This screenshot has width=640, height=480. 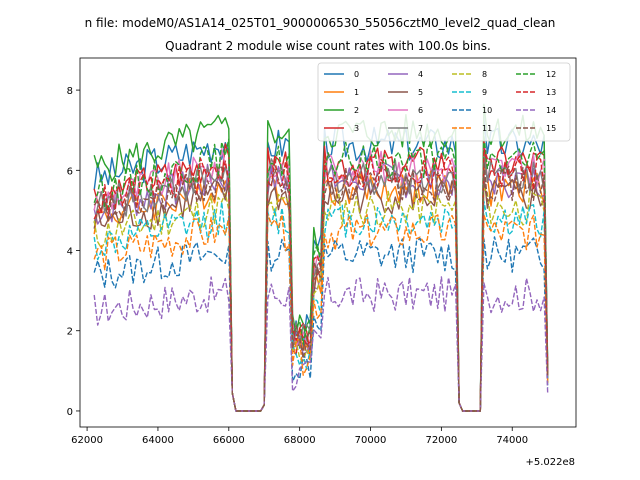 What do you see at coordinates (356, 128) in the screenshot?
I see `legend-label-3: 3` at bounding box center [356, 128].